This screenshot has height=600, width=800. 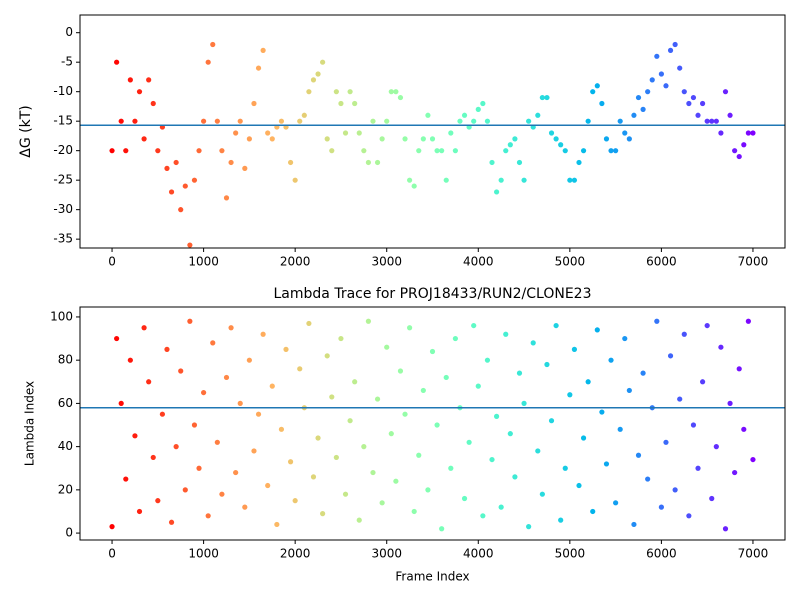 What do you see at coordinates (753, 554) in the screenshot?
I see `x-tick-label: 7000` at bounding box center [753, 554].